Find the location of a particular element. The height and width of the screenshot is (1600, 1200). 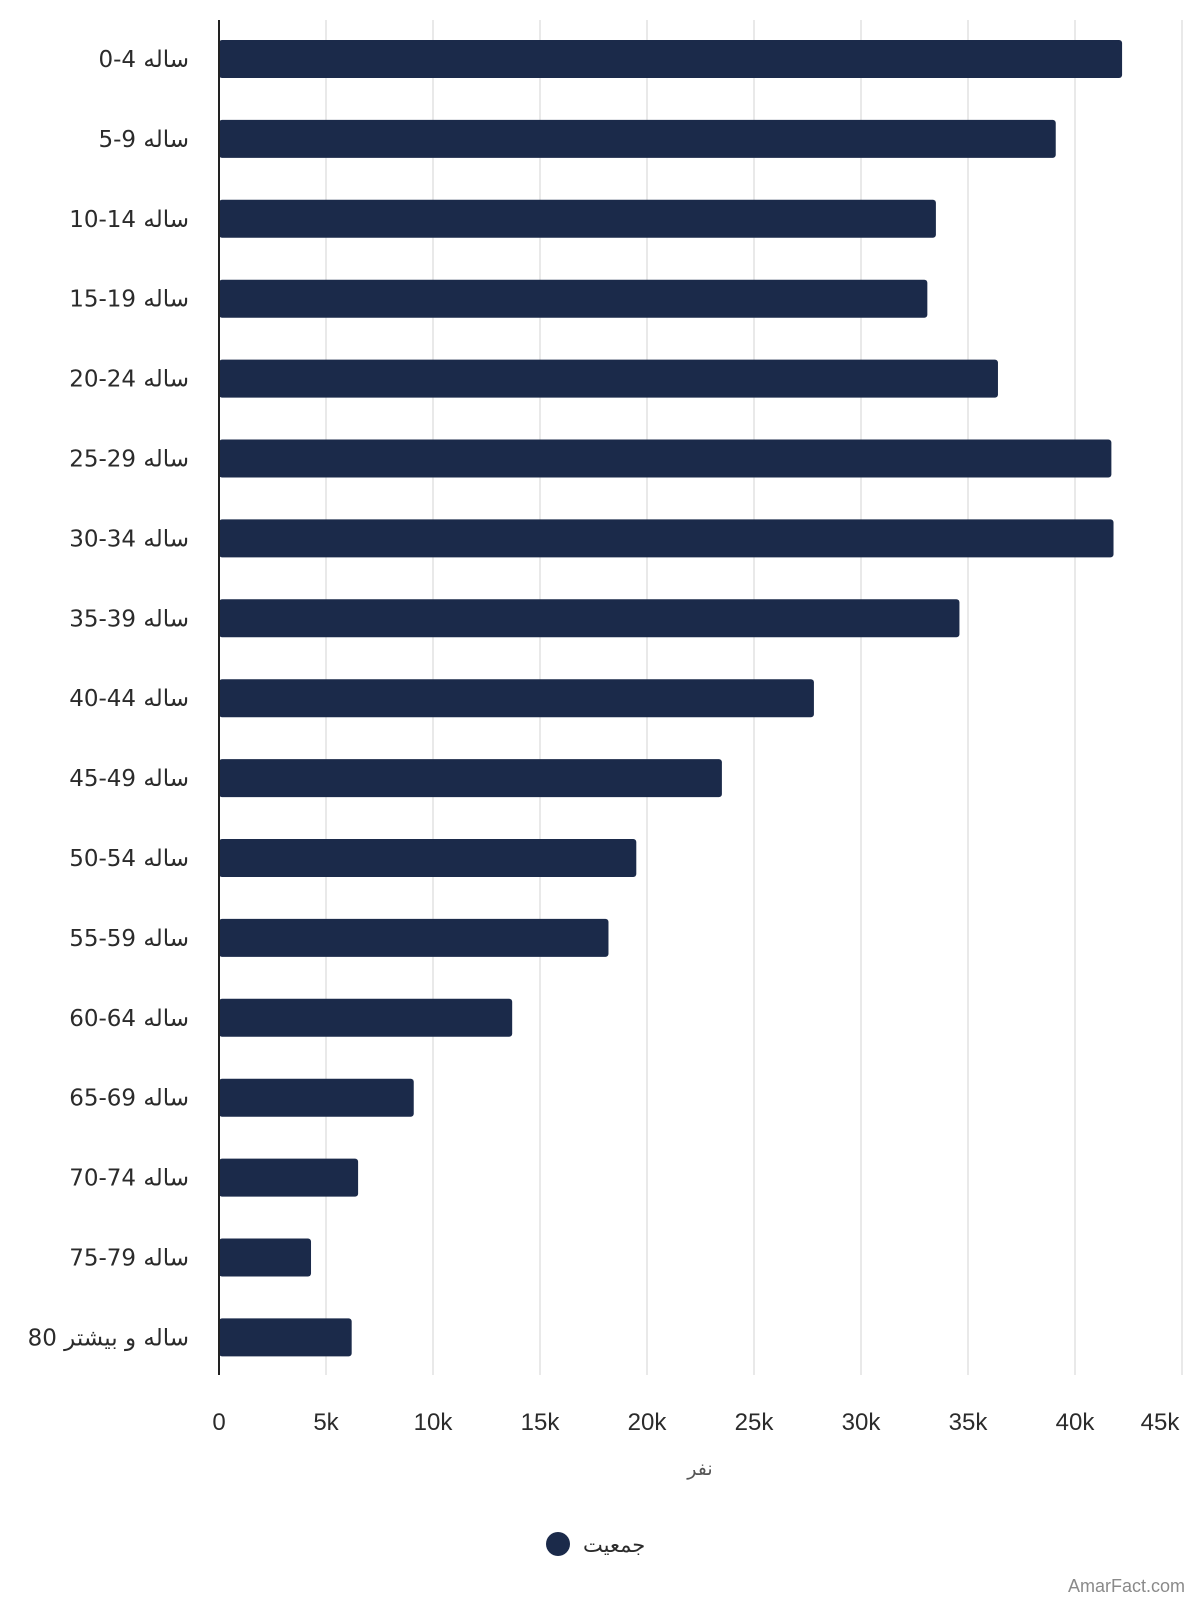

legend: جمعیت is located at coordinates (595, 1544).